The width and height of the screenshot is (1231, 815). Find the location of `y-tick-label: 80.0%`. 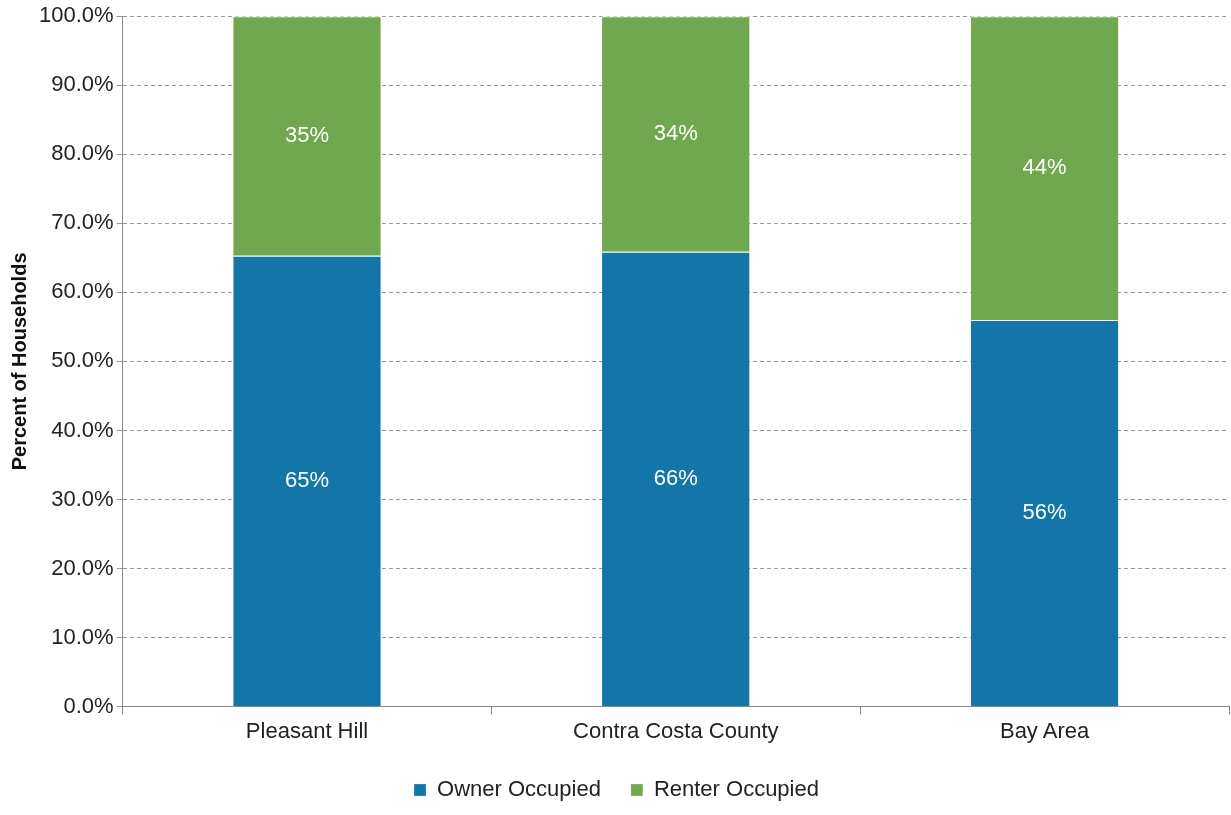

y-tick-label: 80.0% is located at coordinates (82, 153).